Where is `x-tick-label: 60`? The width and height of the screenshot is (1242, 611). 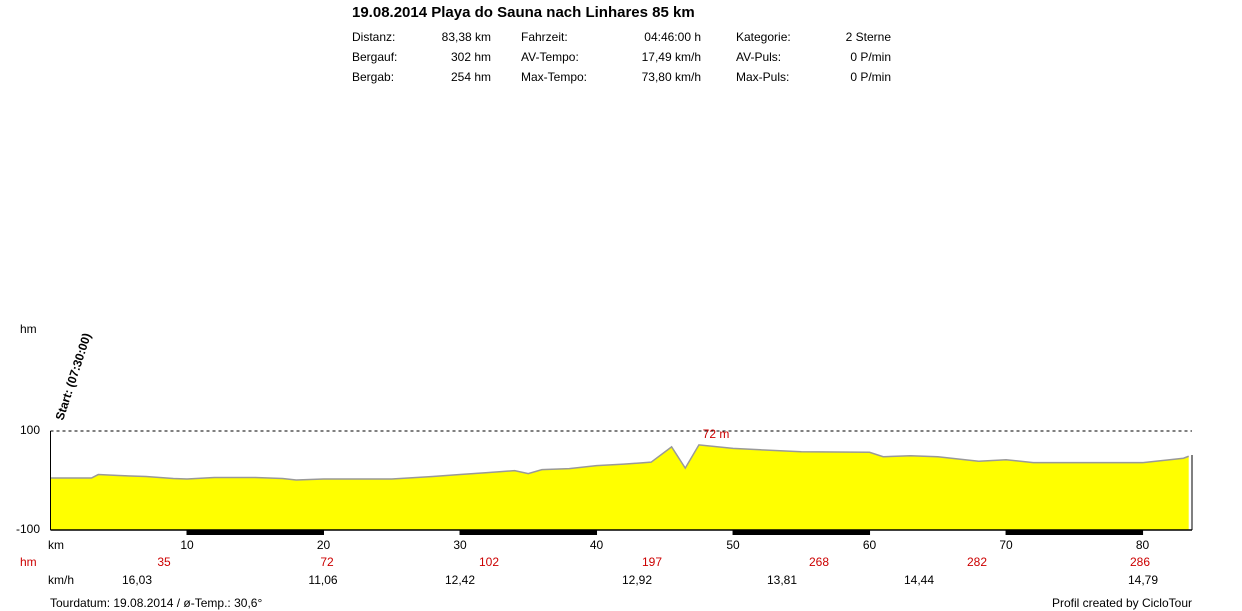
x-tick-label: 60 is located at coordinates (870, 545).